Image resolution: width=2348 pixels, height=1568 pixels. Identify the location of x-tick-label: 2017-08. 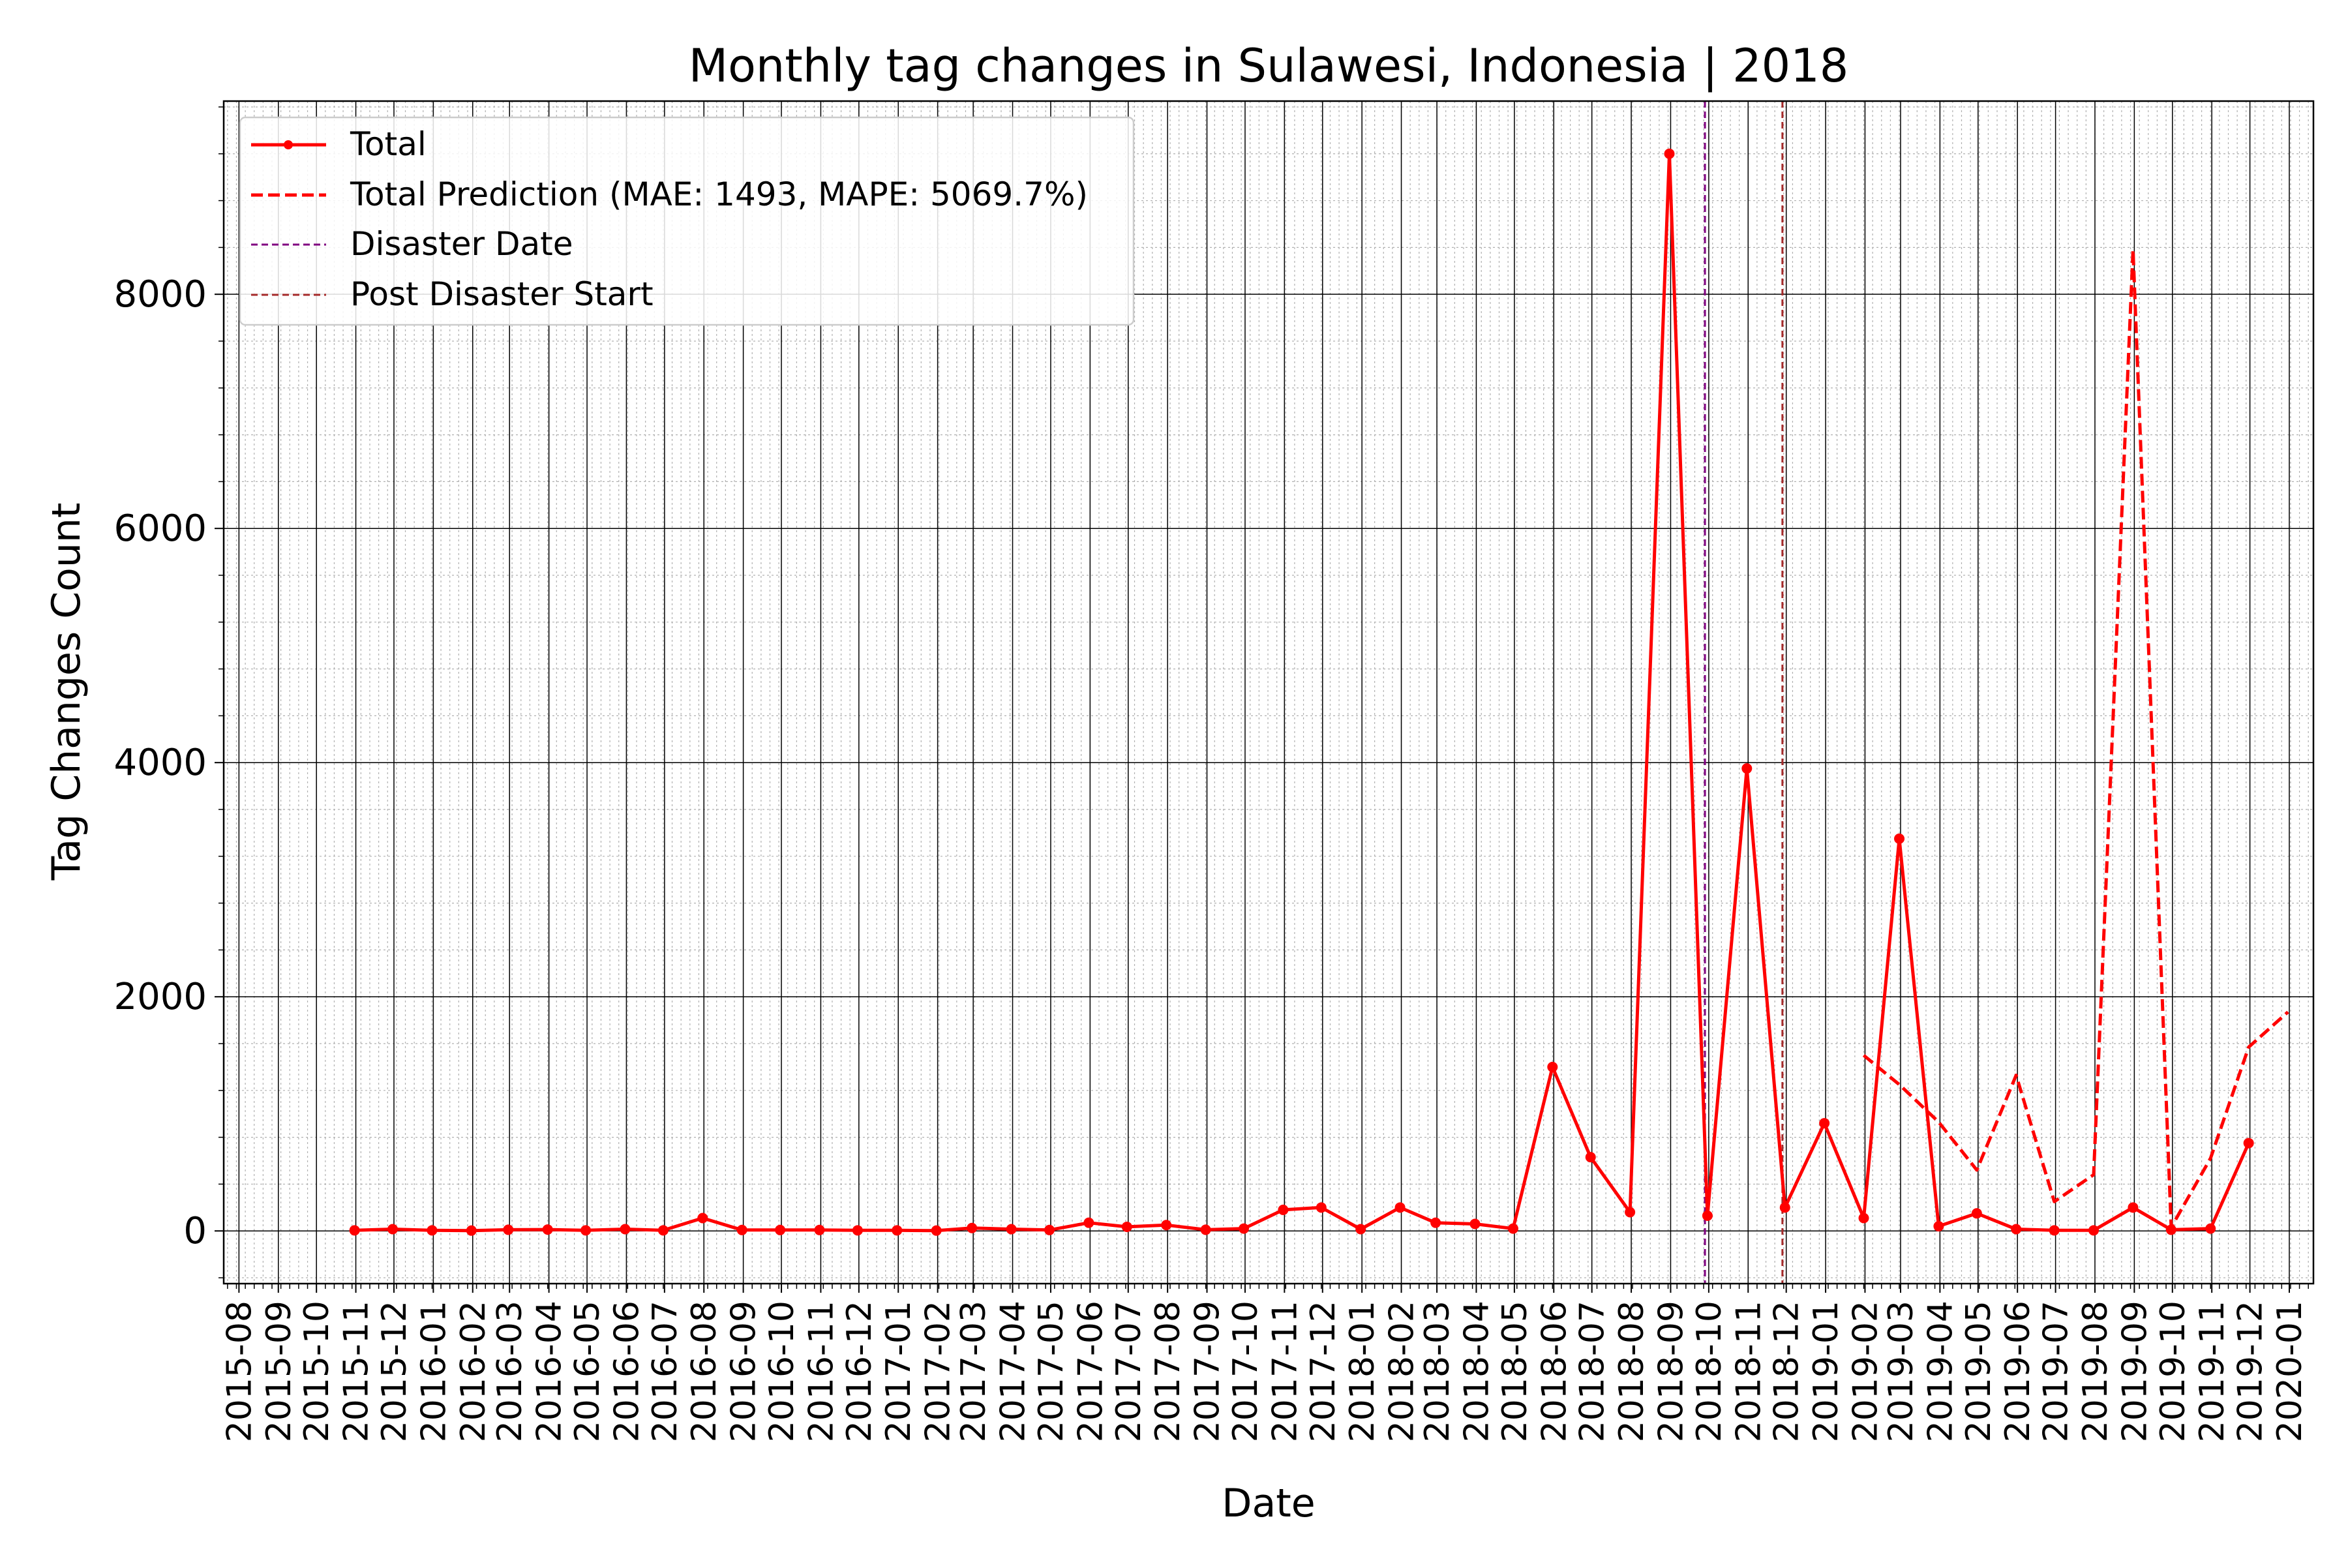
(1169, 1371).